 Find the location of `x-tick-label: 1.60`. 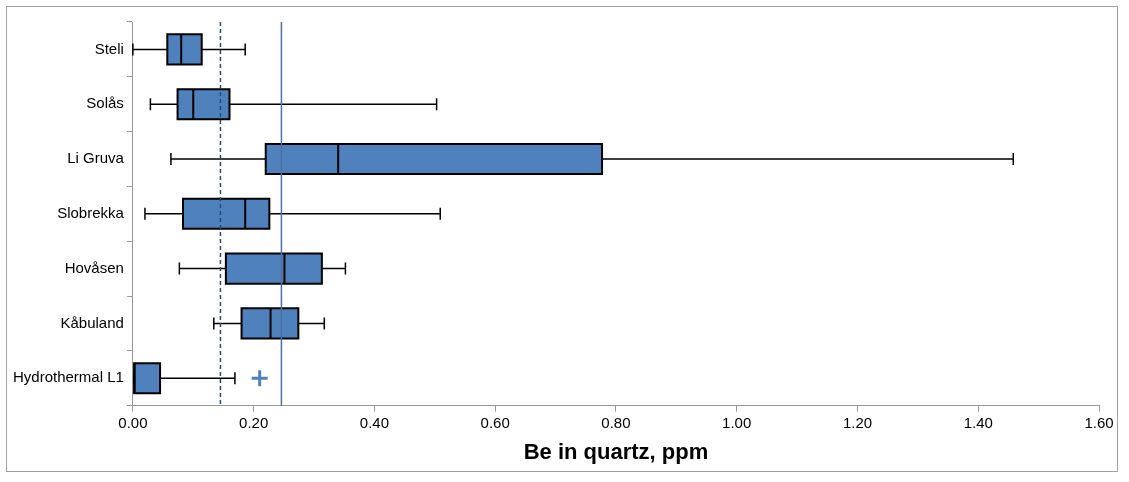

x-tick-label: 1.60 is located at coordinates (1099, 422).